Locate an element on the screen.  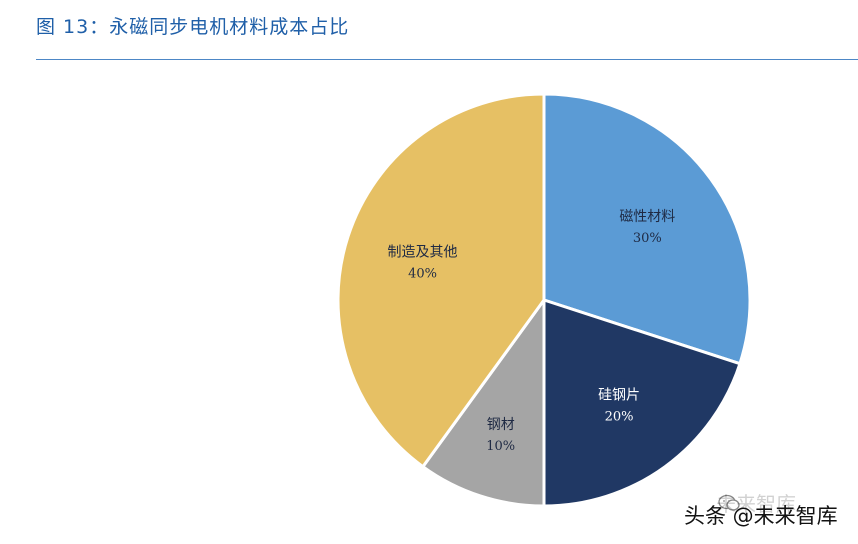
slice-value-label: 40% is located at coordinates (422, 274).